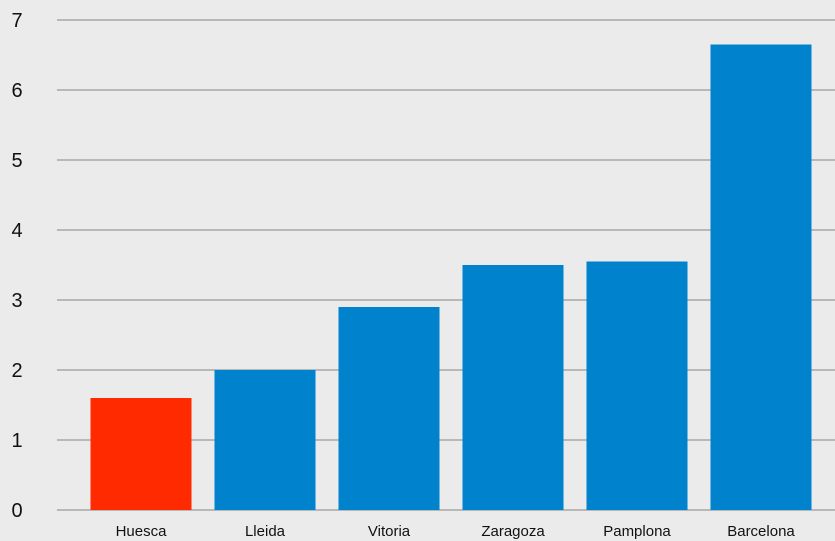 Image resolution: width=835 pixels, height=541 pixels. What do you see at coordinates (16, 21) in the screenshot?
I see `y-tick-label-7: 7` at bounding box center [16, 21].